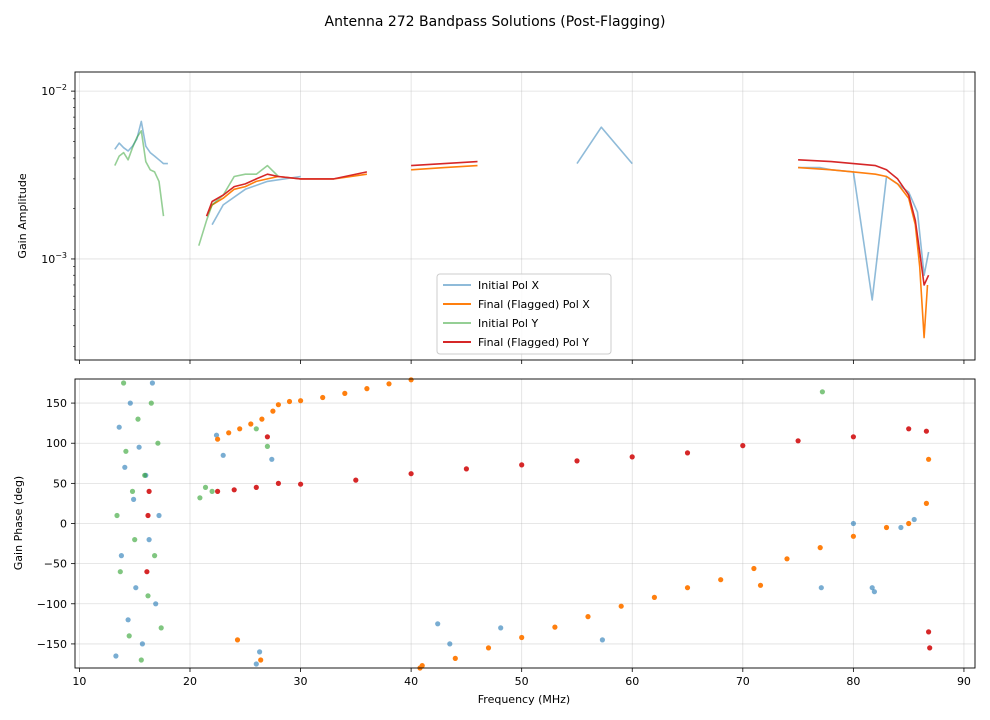 Image resolution: width=990 pixels, height=720 pixels. I want to click on amplitude-ytick-label: 10⁻², so click(54, 90).